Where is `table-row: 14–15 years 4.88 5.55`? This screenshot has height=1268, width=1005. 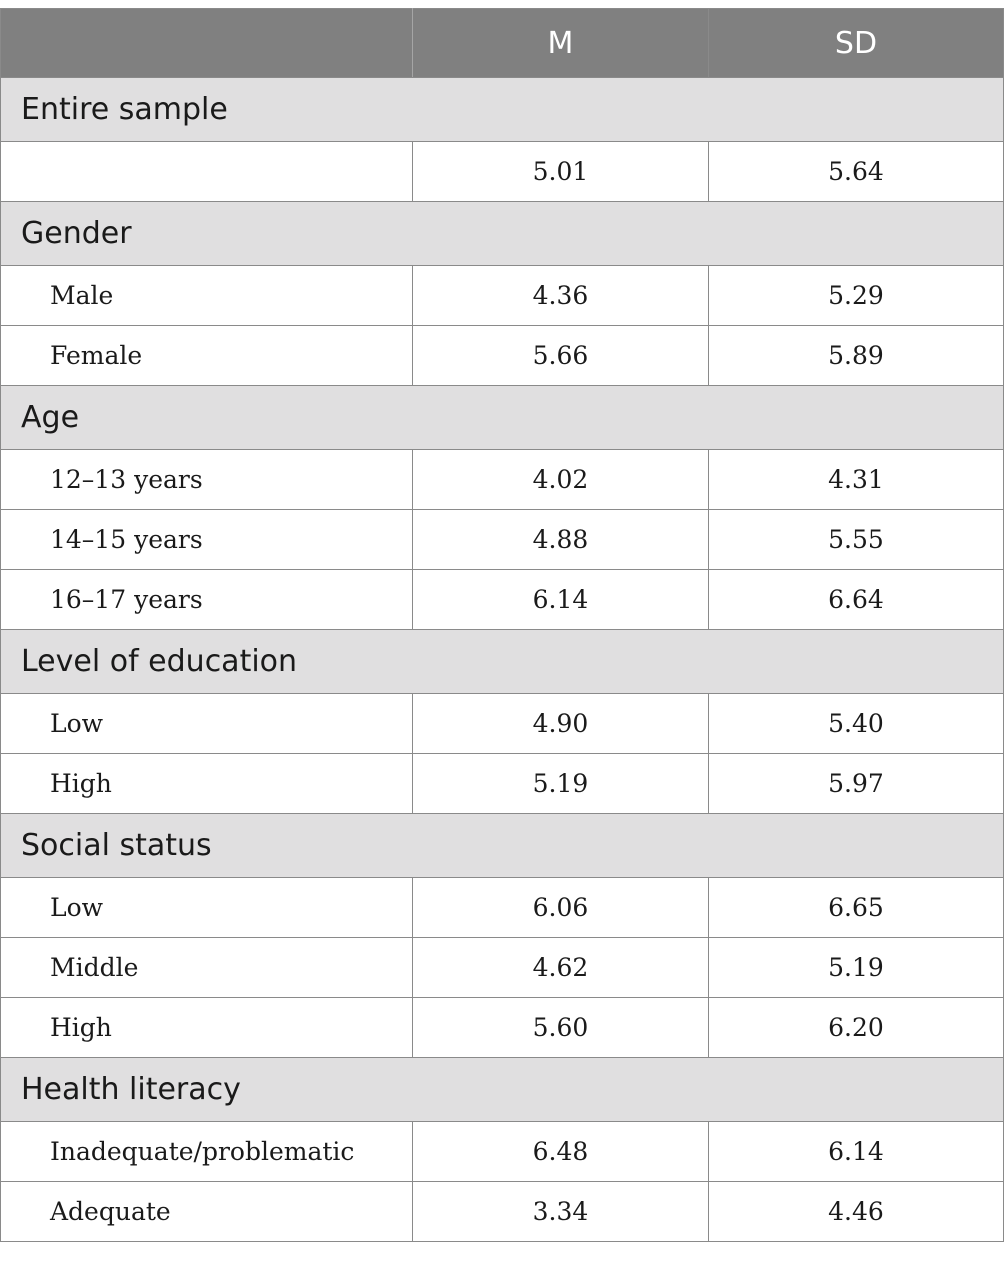 table-row: 14–15 years 4.88 5.55 is located at coordinates (502, 539).